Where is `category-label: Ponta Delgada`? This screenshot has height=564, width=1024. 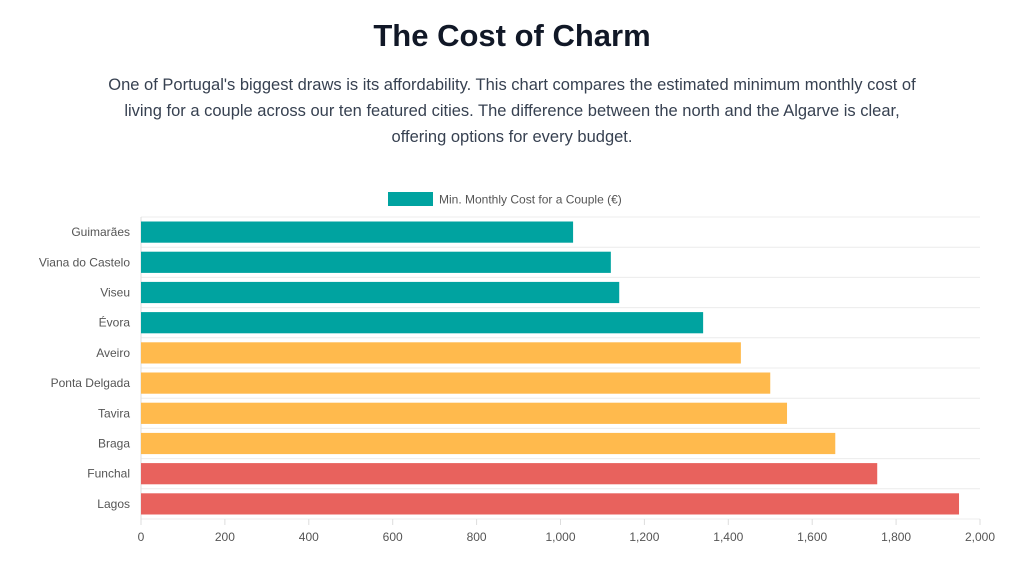
category-label: Ponta Delgada is located at coordinates (91, 383).